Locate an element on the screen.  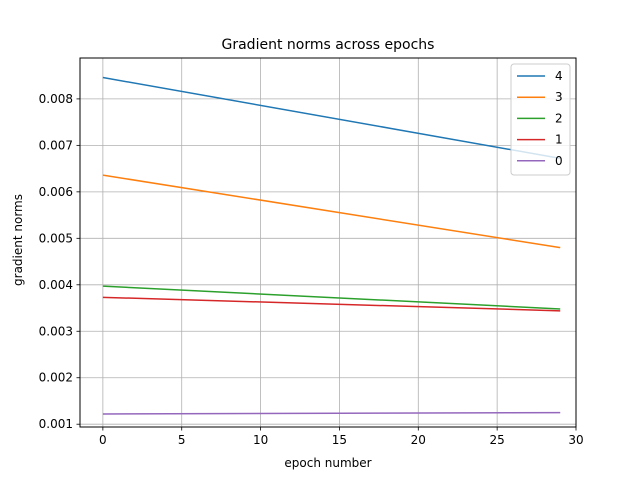
x-tick-label: 0 is located at coordinates (103, 440).